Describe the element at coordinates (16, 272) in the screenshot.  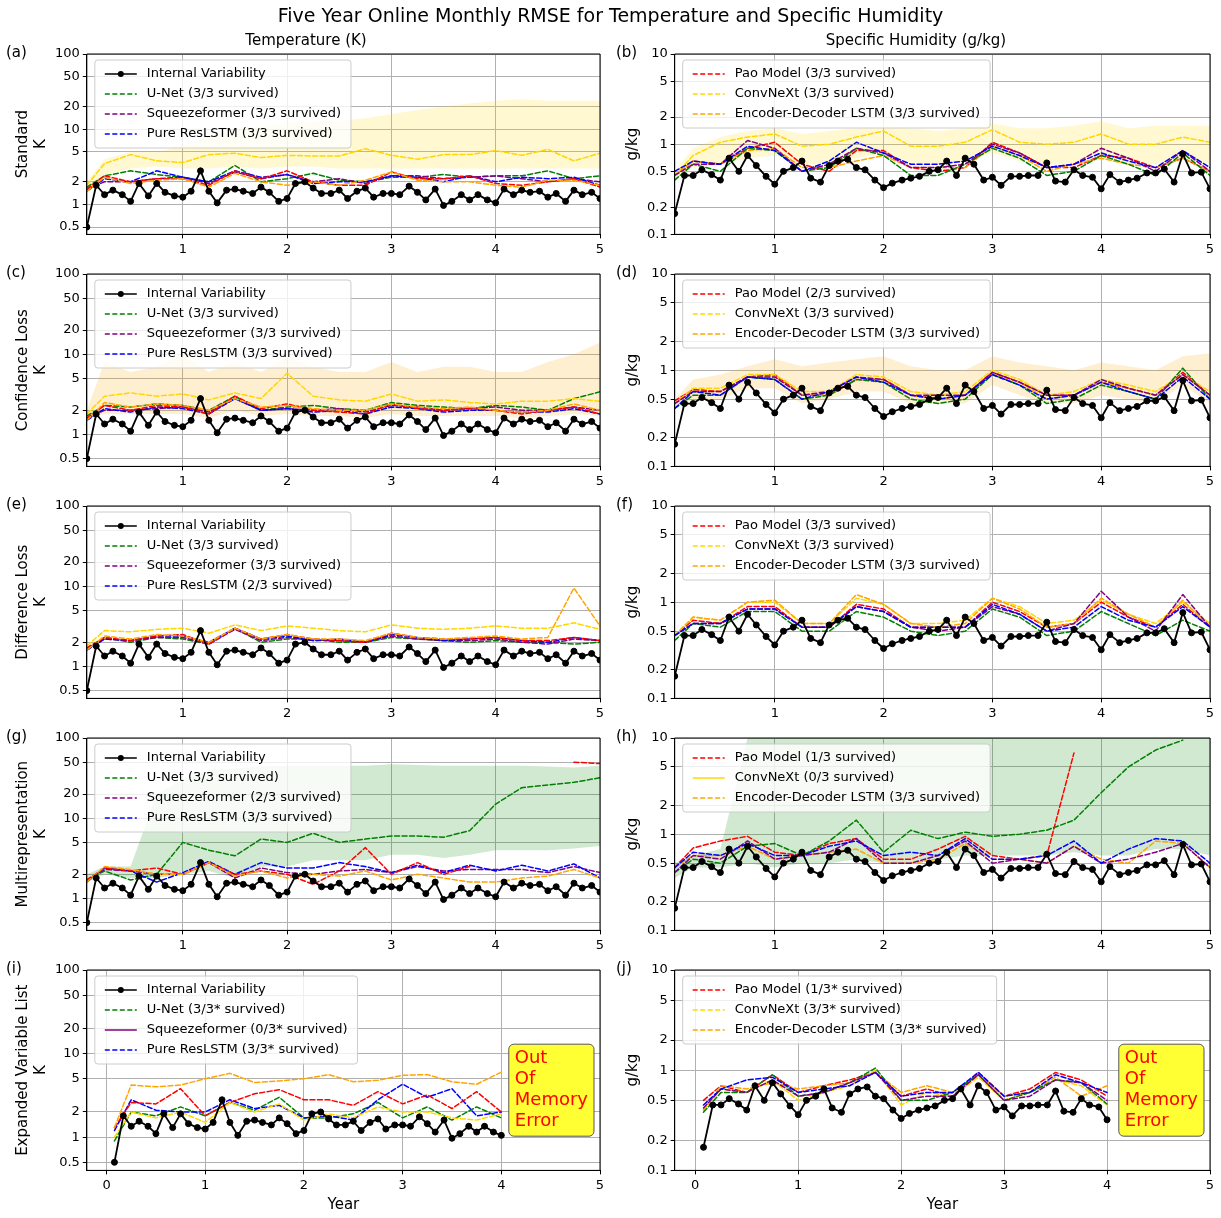
I see `text: (c)` at that location.